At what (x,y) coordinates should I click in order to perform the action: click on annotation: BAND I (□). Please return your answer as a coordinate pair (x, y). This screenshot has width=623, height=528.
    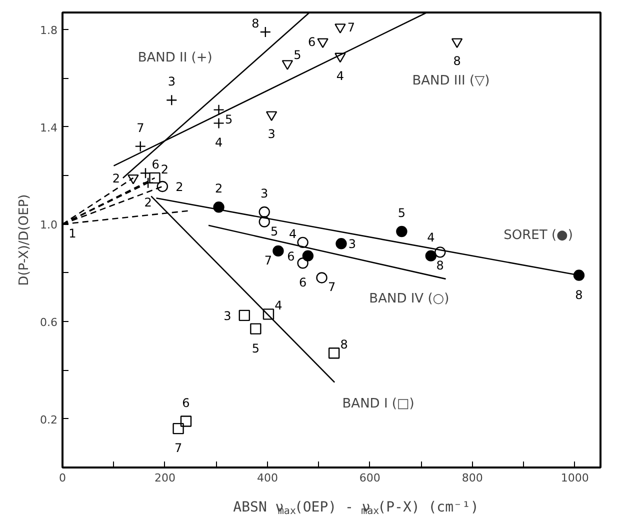
    Looking at the image, I should click on (378, 404).